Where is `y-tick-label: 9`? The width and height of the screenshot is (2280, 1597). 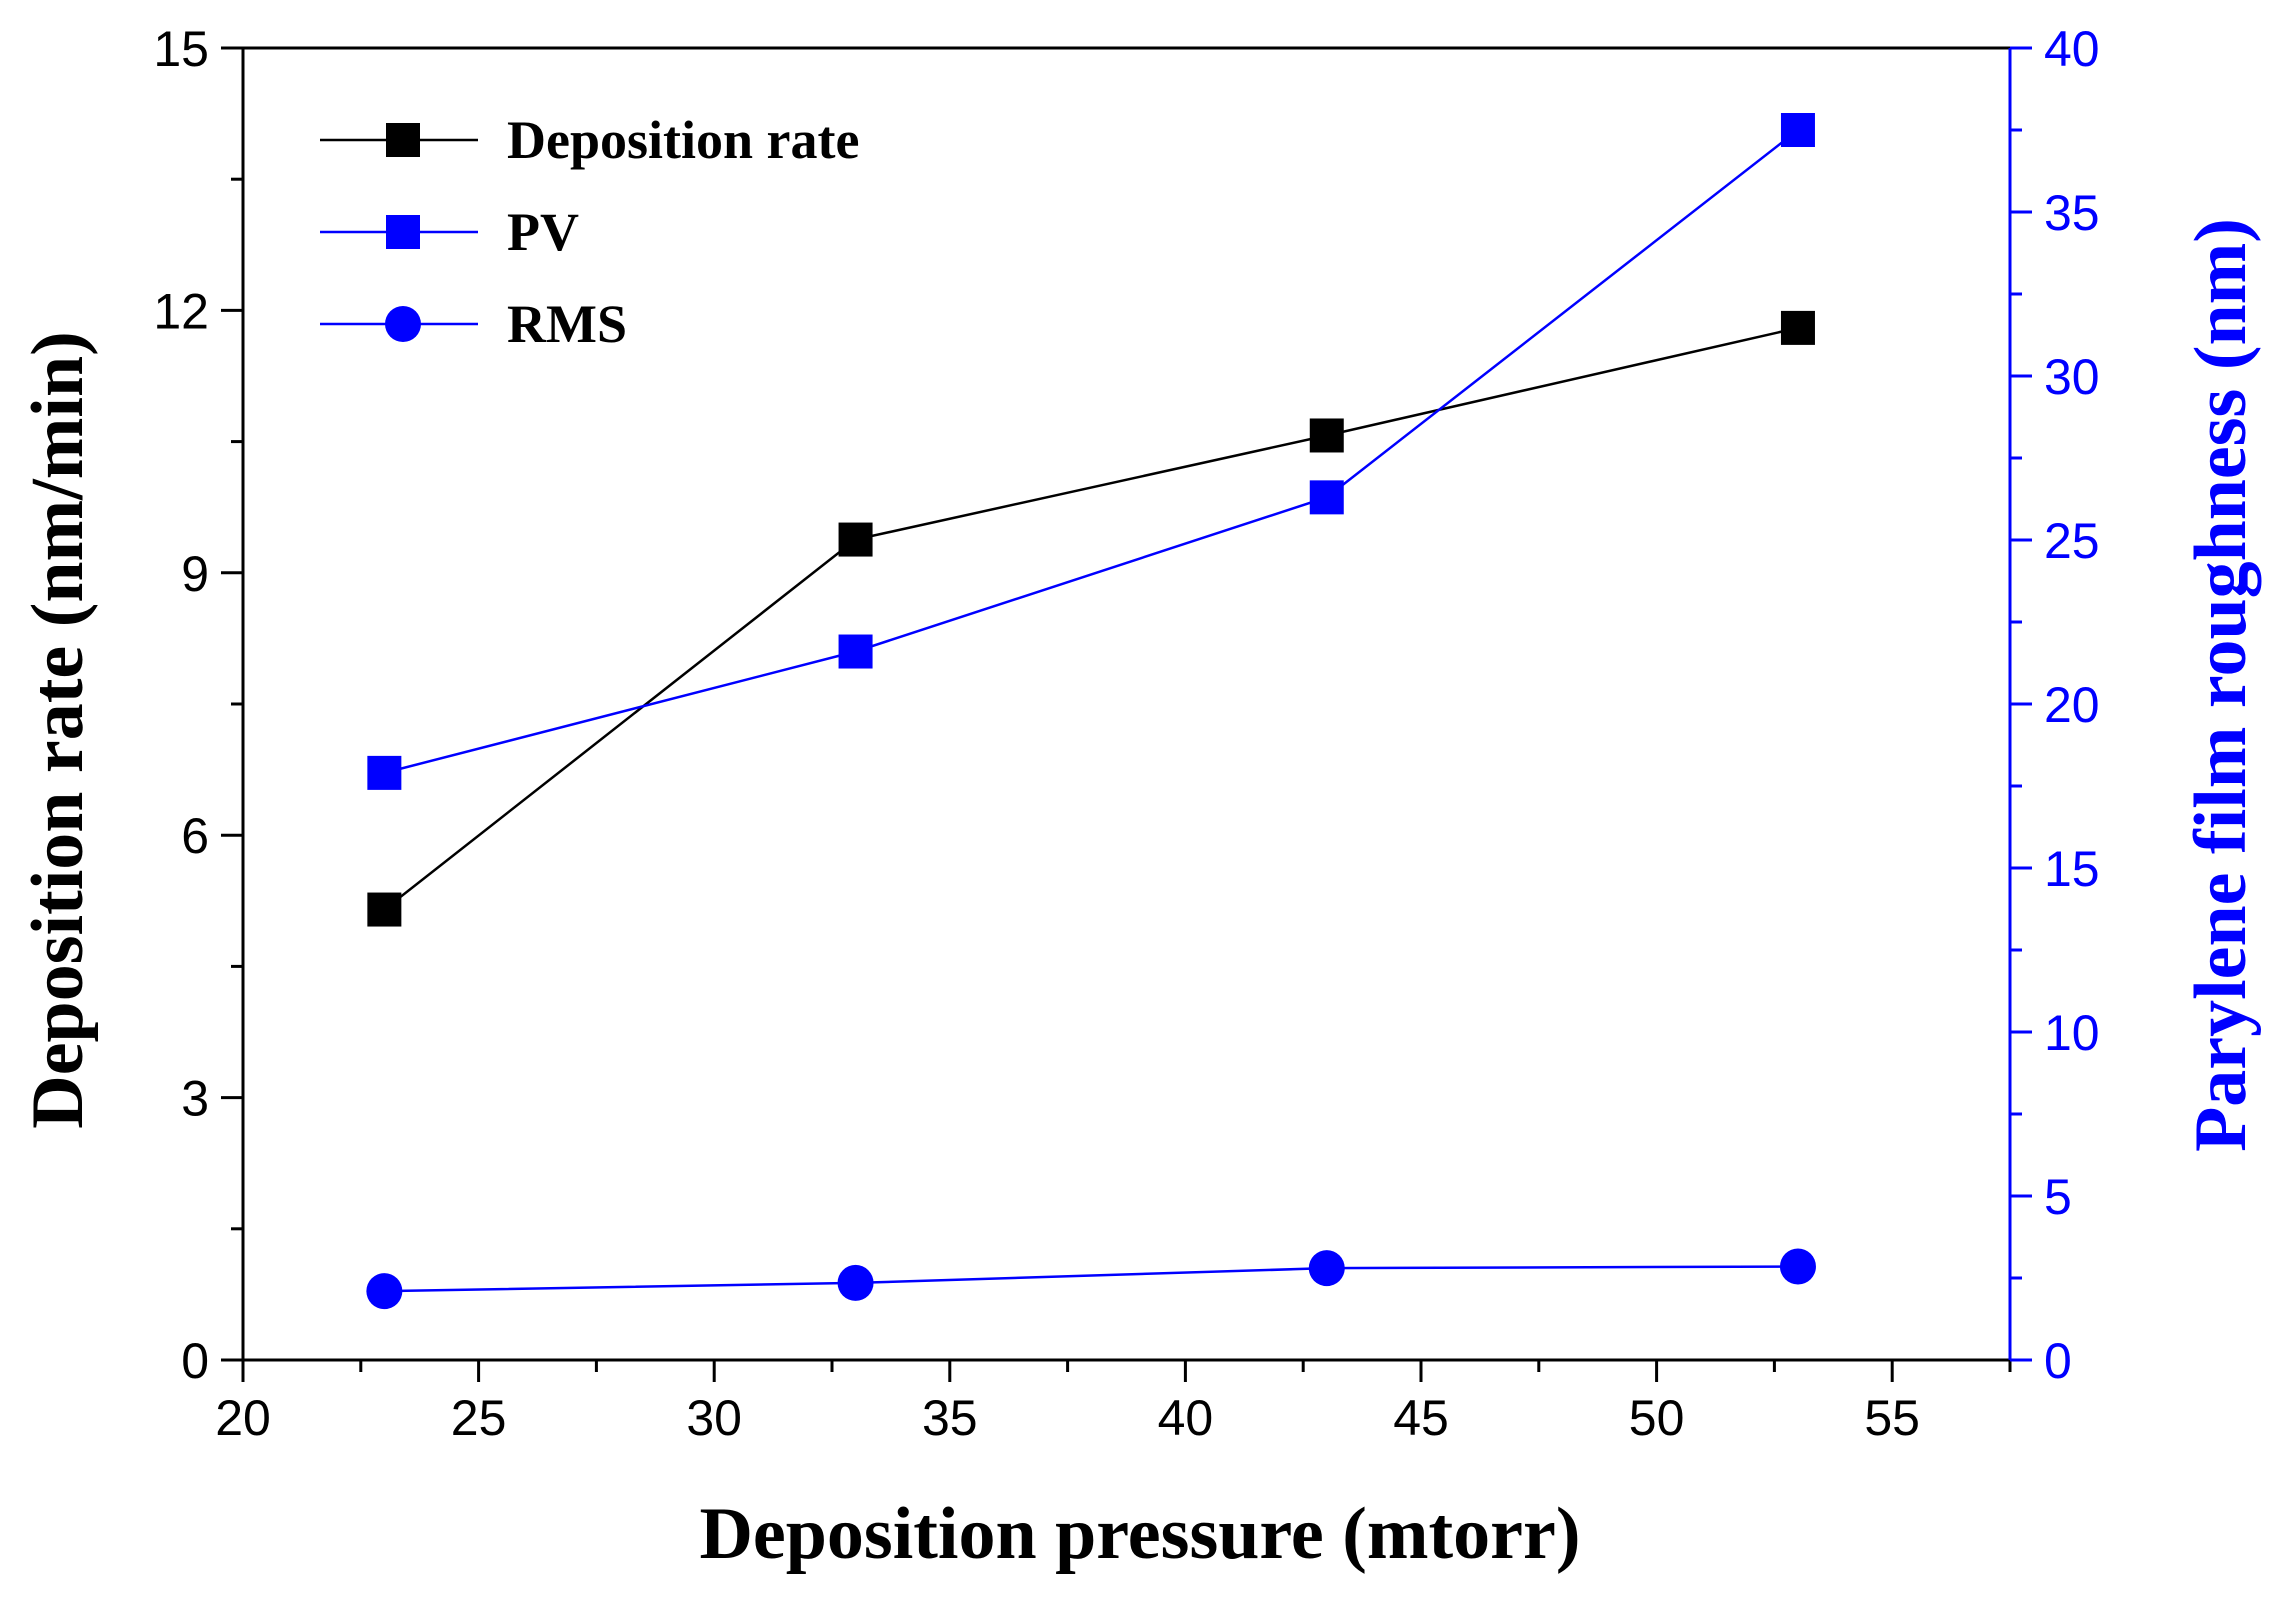
y-tick-label: 9 is located at coordinates (195, 574).